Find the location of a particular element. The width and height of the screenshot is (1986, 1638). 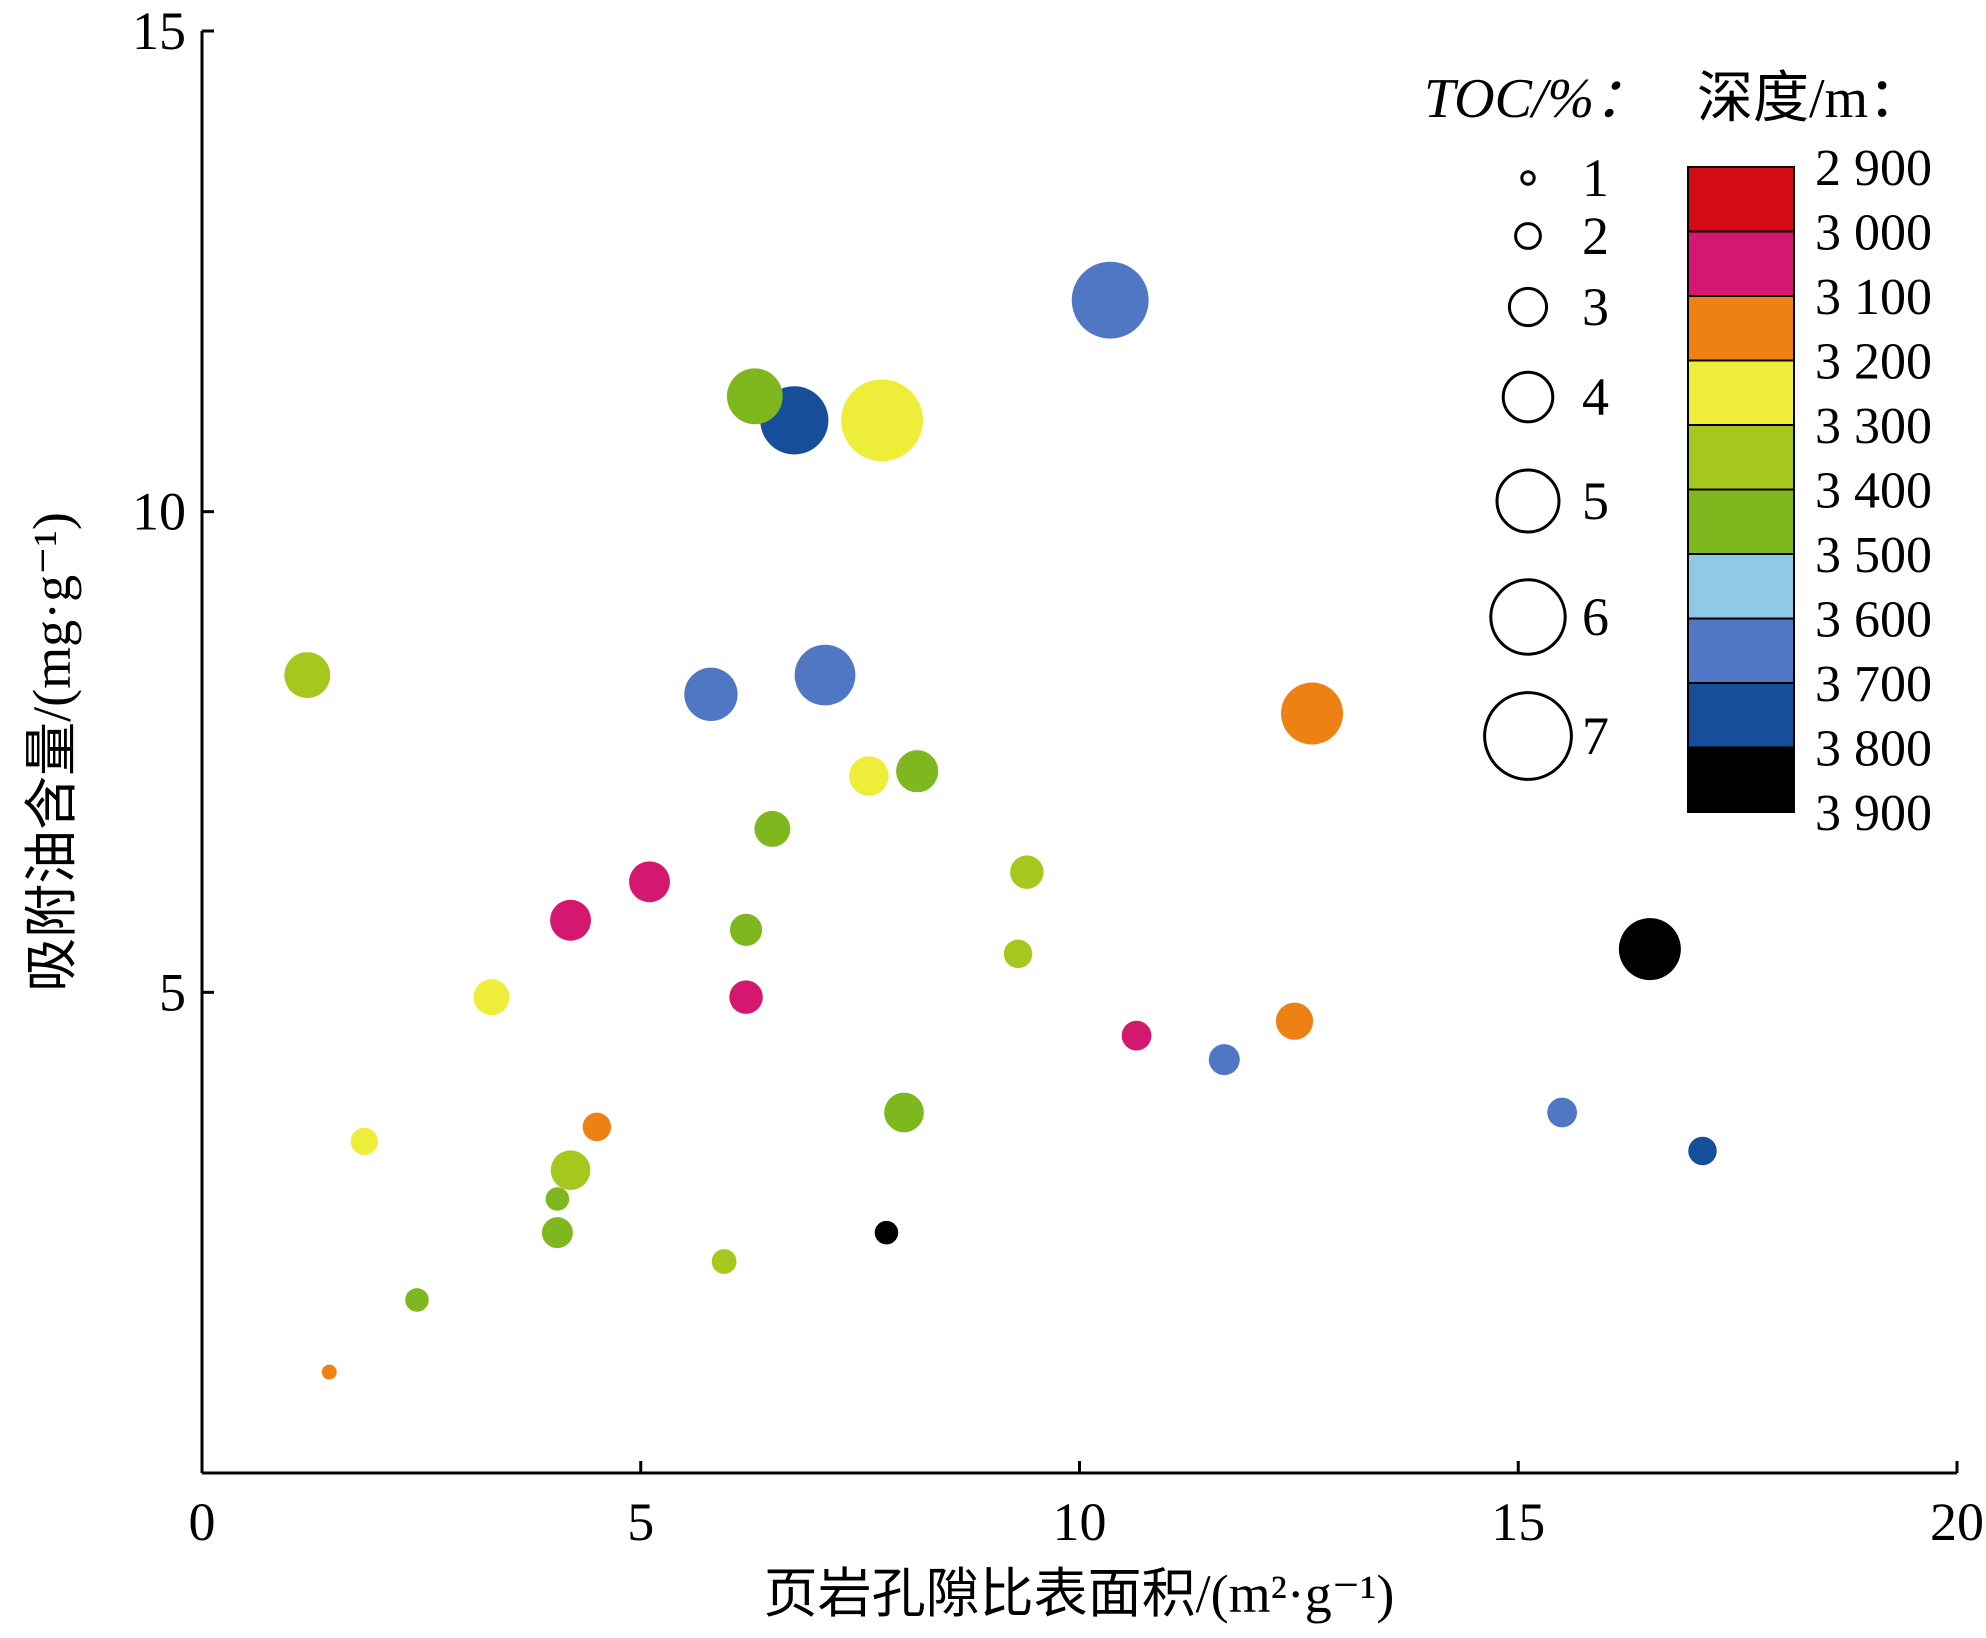

size-legend-label: 6 is located at coordinates (1595, 617).